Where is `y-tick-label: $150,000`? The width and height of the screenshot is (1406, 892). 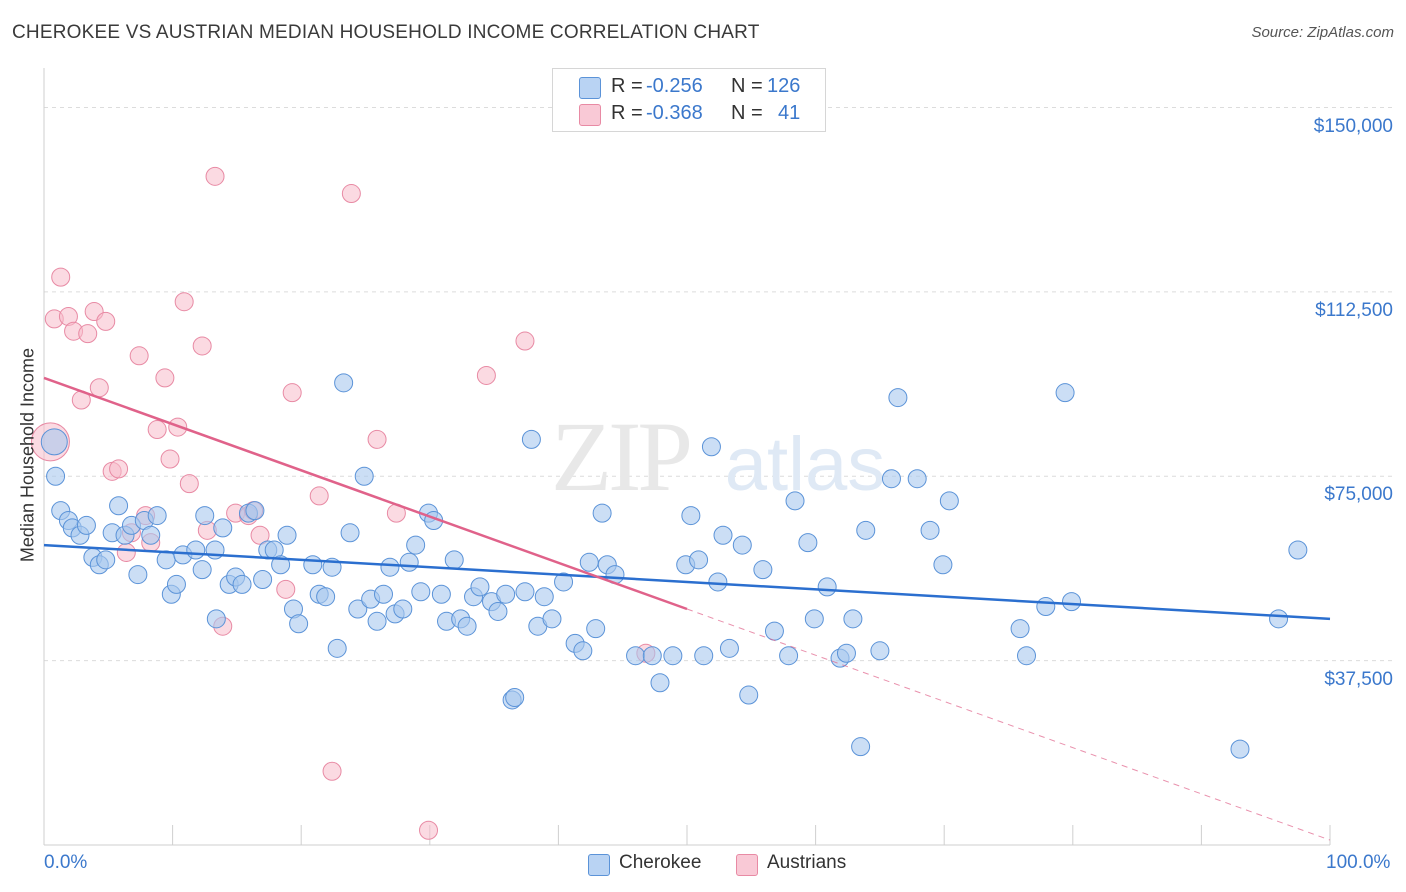 y-tick-label: $150,000 is located at coordinates (1353, 126).